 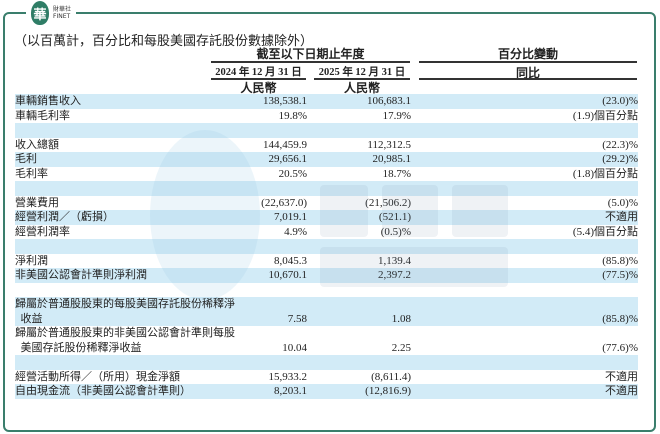 What do you see at coordinates (103, 391) in the screenshot?
I see `row-label: 自由現金流（非美國公認會計準則）` at bounding box center [103, 391].